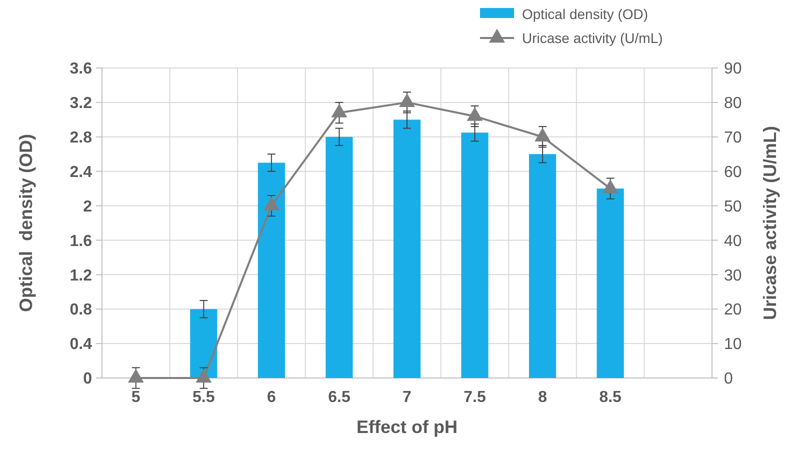 The height and width of the screenshot is (453, 794). I want to click on y2-axis-title: Uricase activity (U/mL), so click(770, 223).